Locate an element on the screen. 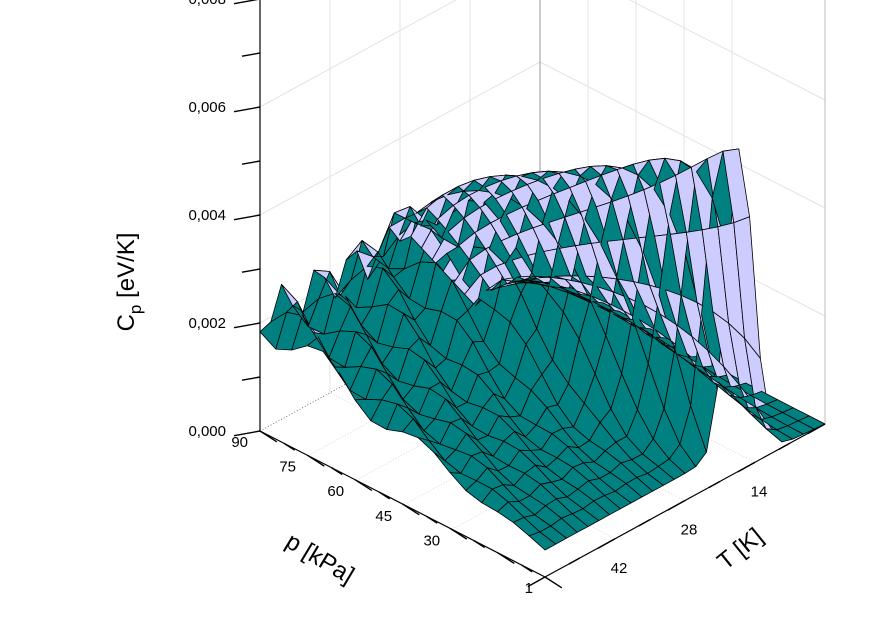 This screenshot has height=623, width=882. p-tick-label: 90 is located at coordinates (239, 442).